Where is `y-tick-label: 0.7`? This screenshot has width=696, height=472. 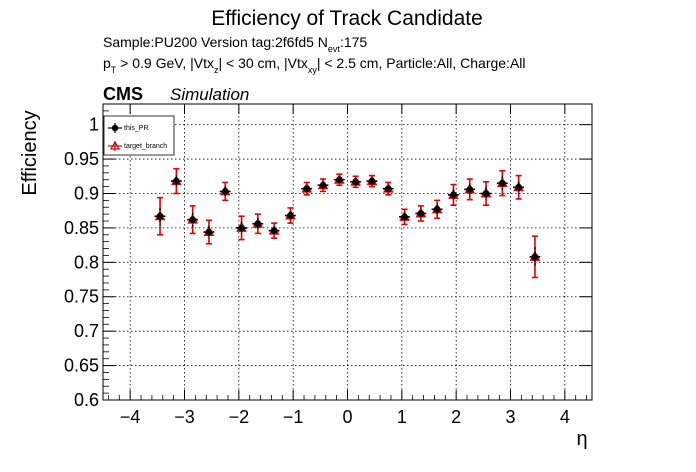 y-tick-label: 0.7 is located at coordinates (86, 331).